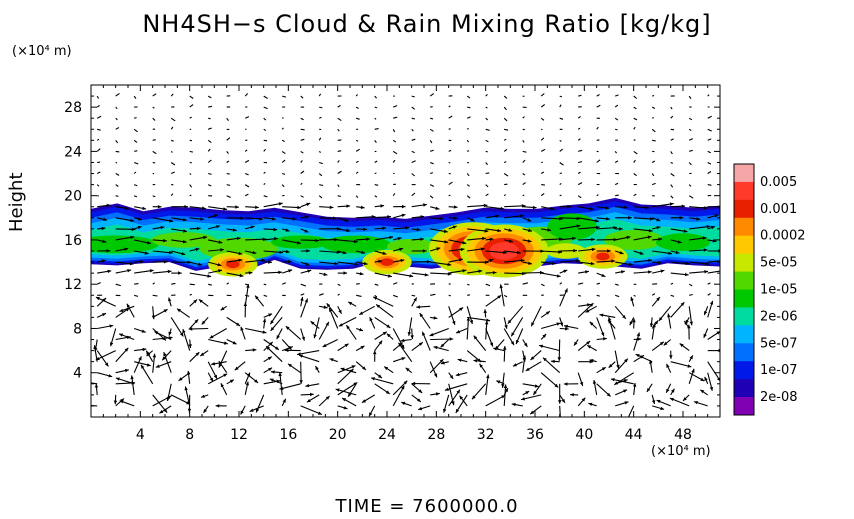 The height and width of the screenshot is (519, 854). What do you see at coordinates (387, 262) in the screenshot?
I see `cloud-hotspot` at bounding box center [387, 262].